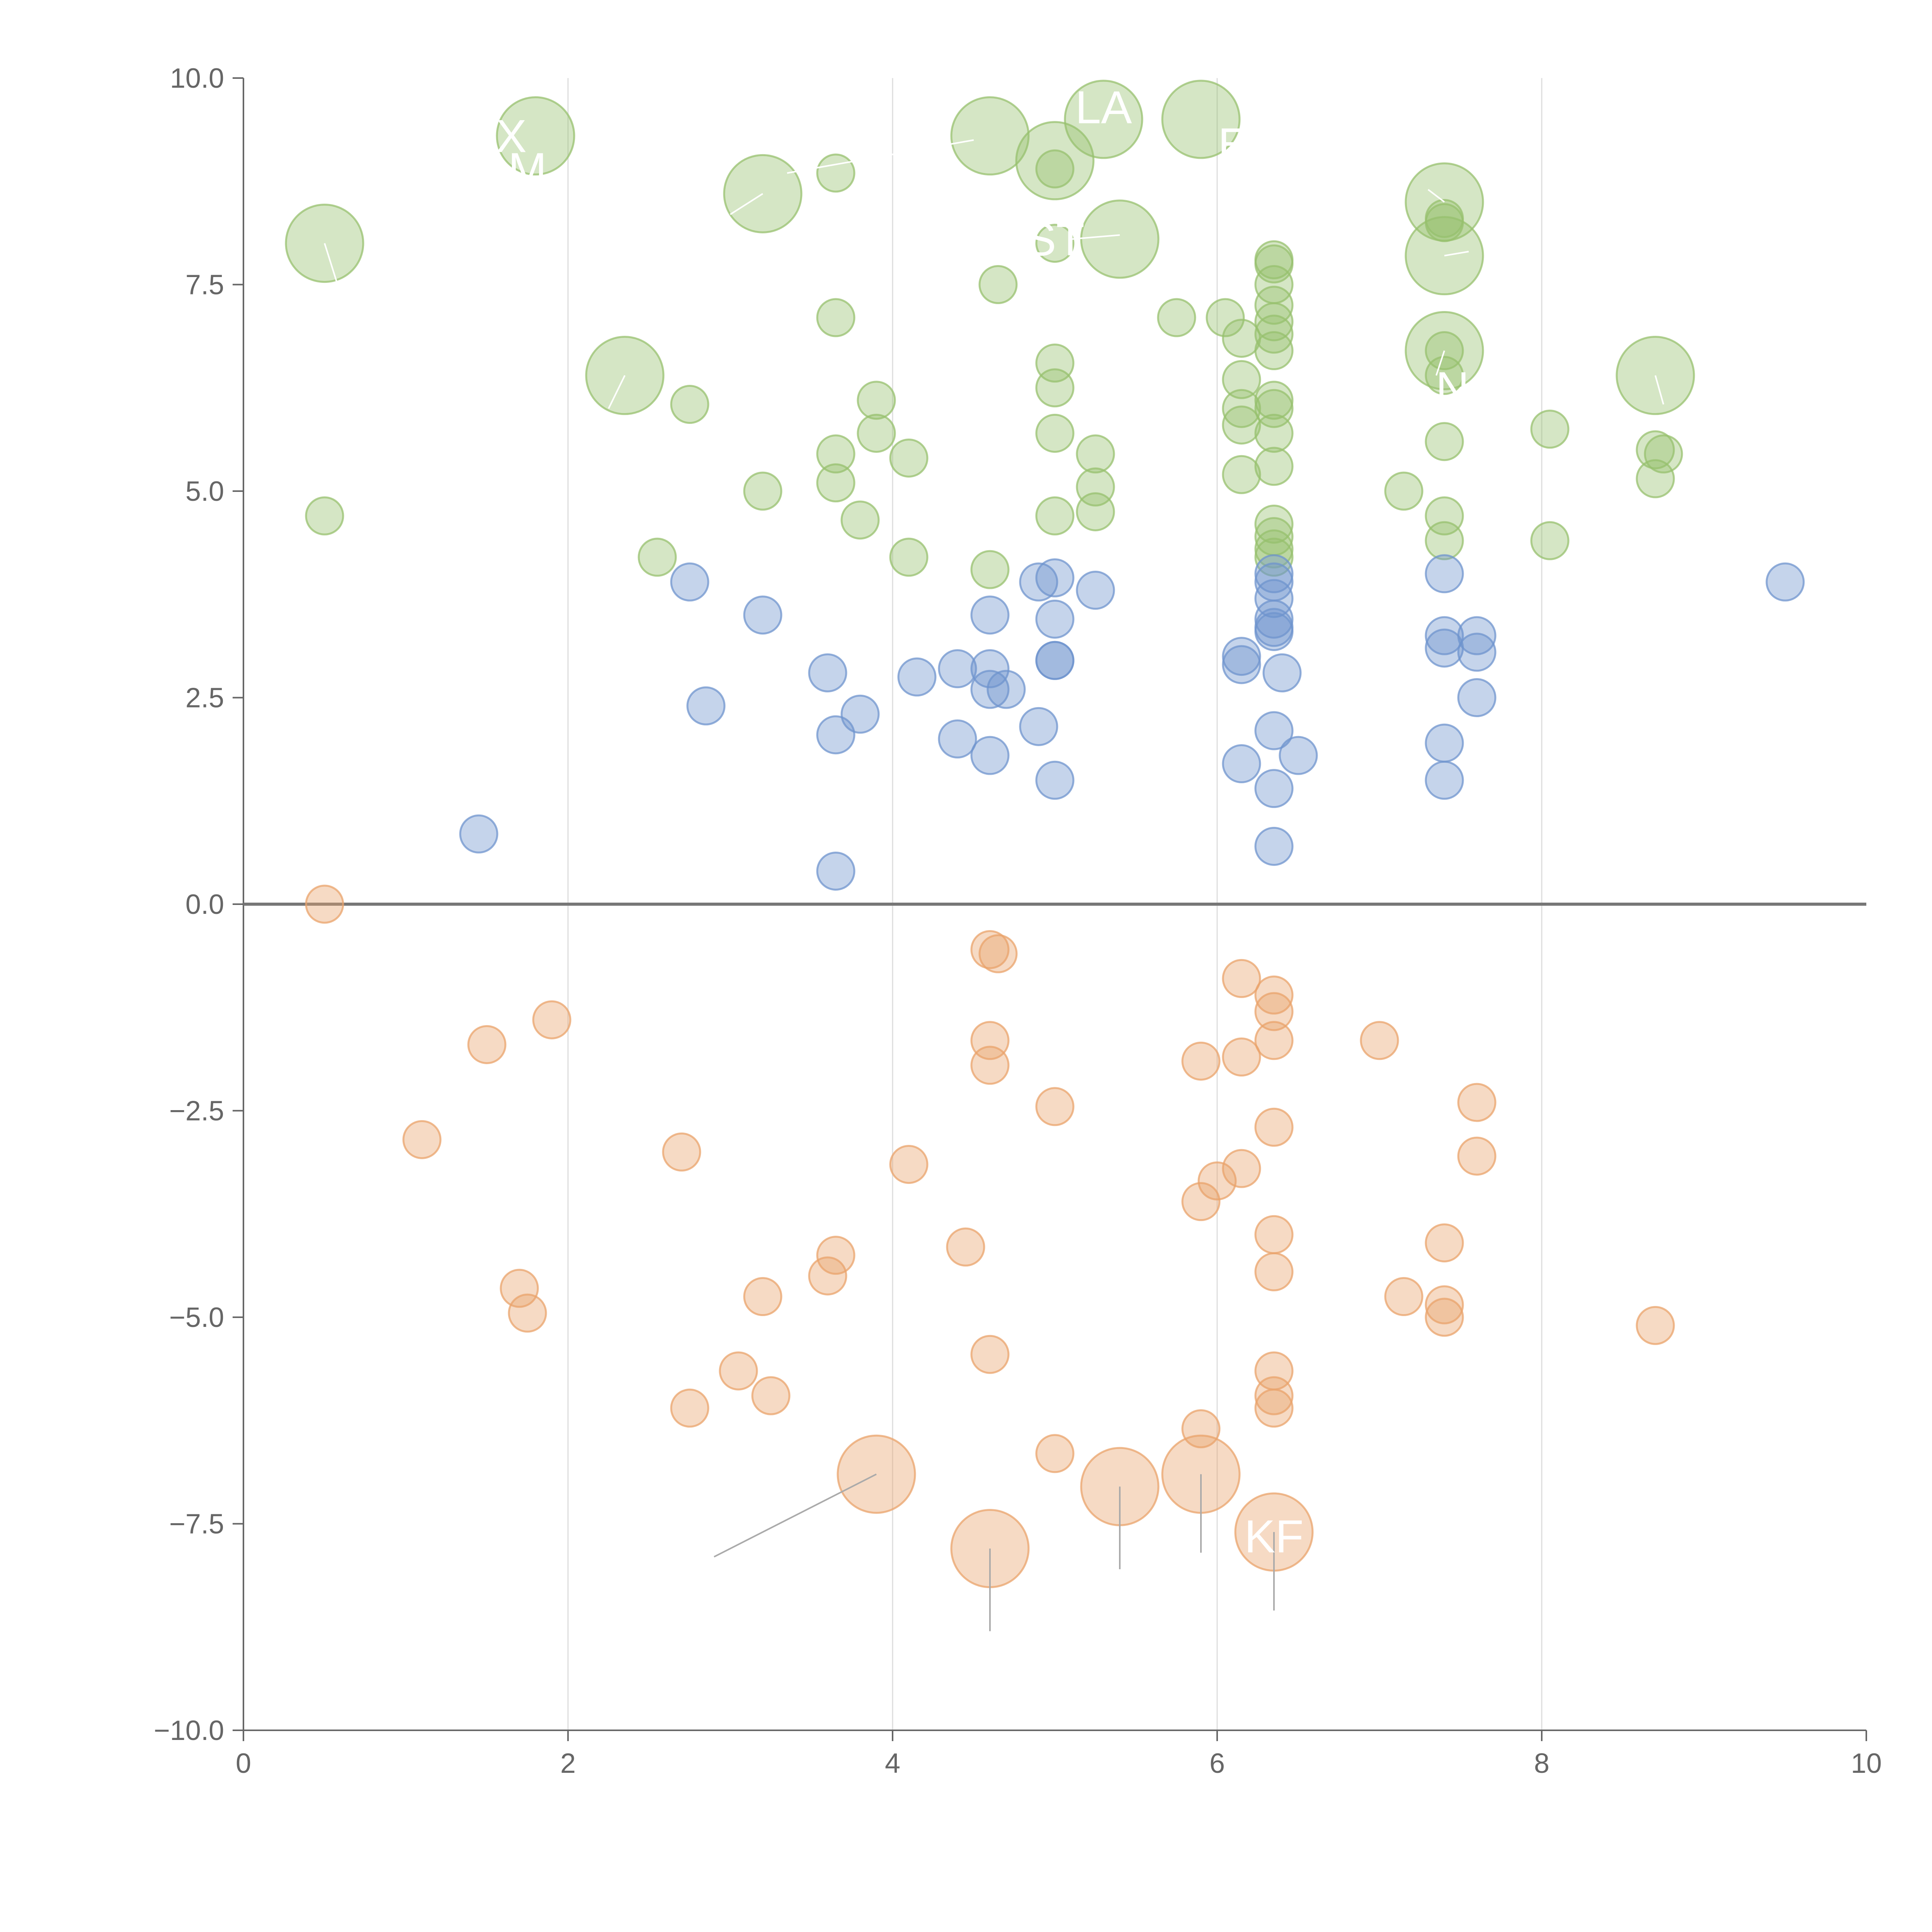 The height and width of the screenshot is (1932, 1932). What do you see at coordinates (568, 1764) in the screenshot?
I see `x-tick-label: 2` at bounding box center [568, 1764].